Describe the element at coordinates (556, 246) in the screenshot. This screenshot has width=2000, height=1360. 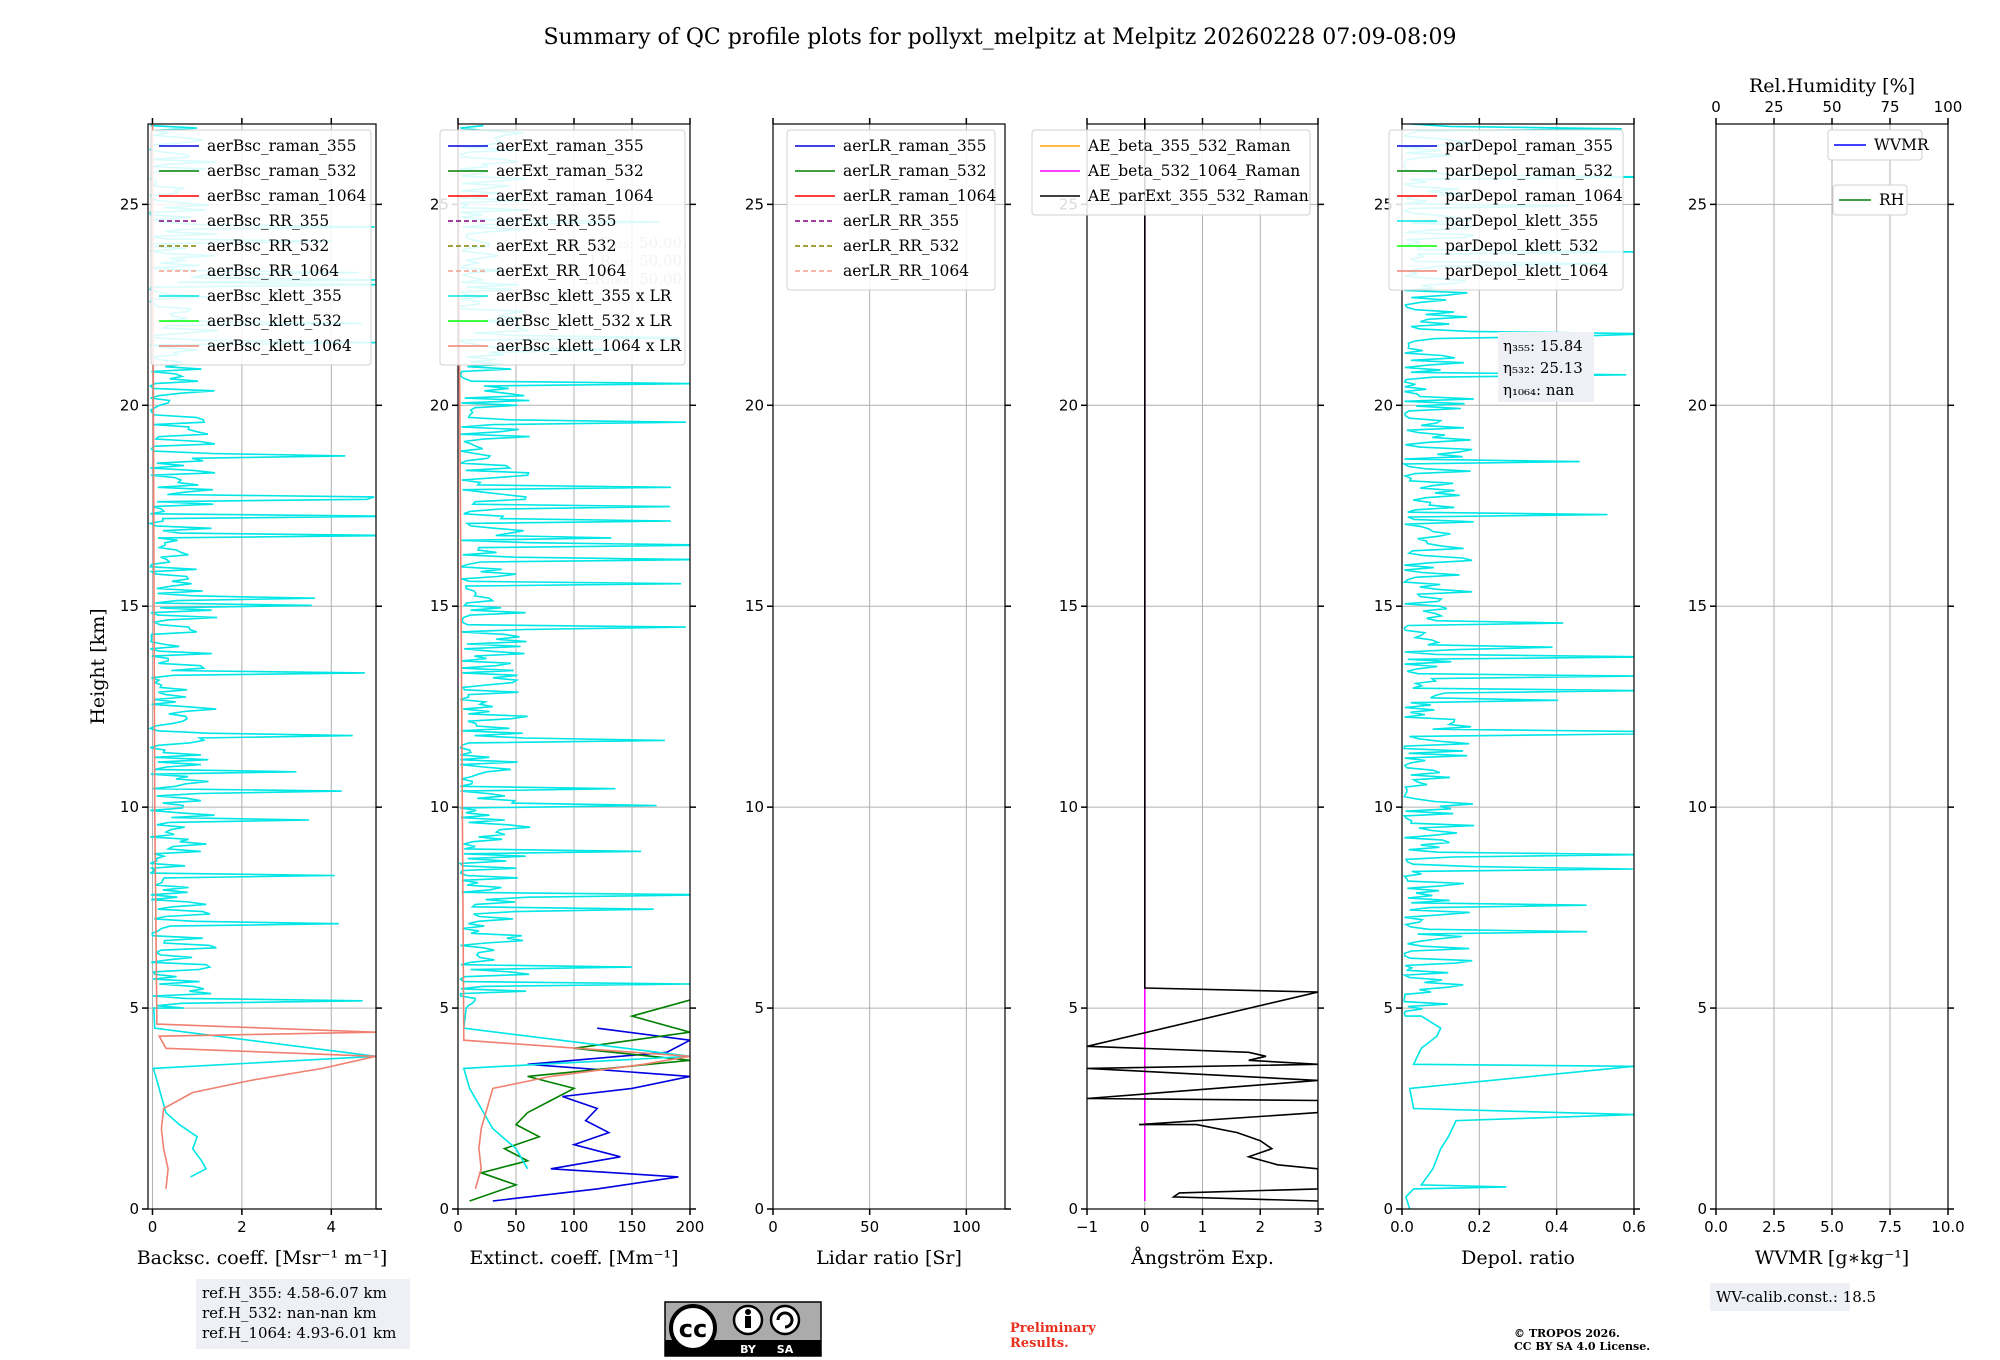
I see `legend-entry: aerExt_RR_532` at that location.